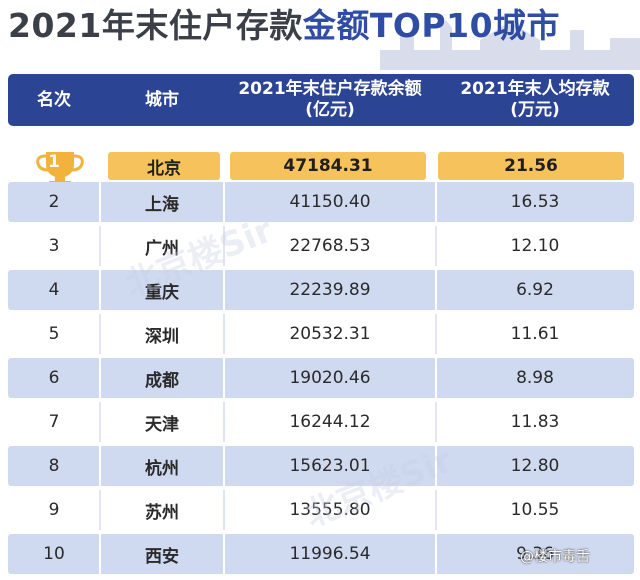 The width and height of the screenshot is (640, 580). What do you see at coordinates (54, 99) in the screenshot?
I see `header-rank: 名次` at bounding box center [54, 99].